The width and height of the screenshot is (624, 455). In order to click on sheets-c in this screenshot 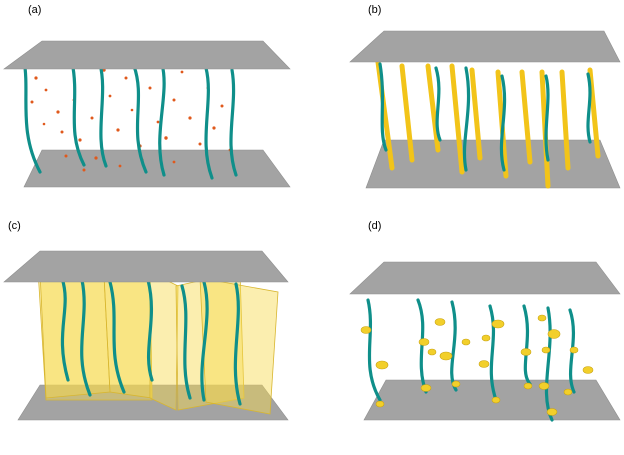, I will do `click(158, 342)`.